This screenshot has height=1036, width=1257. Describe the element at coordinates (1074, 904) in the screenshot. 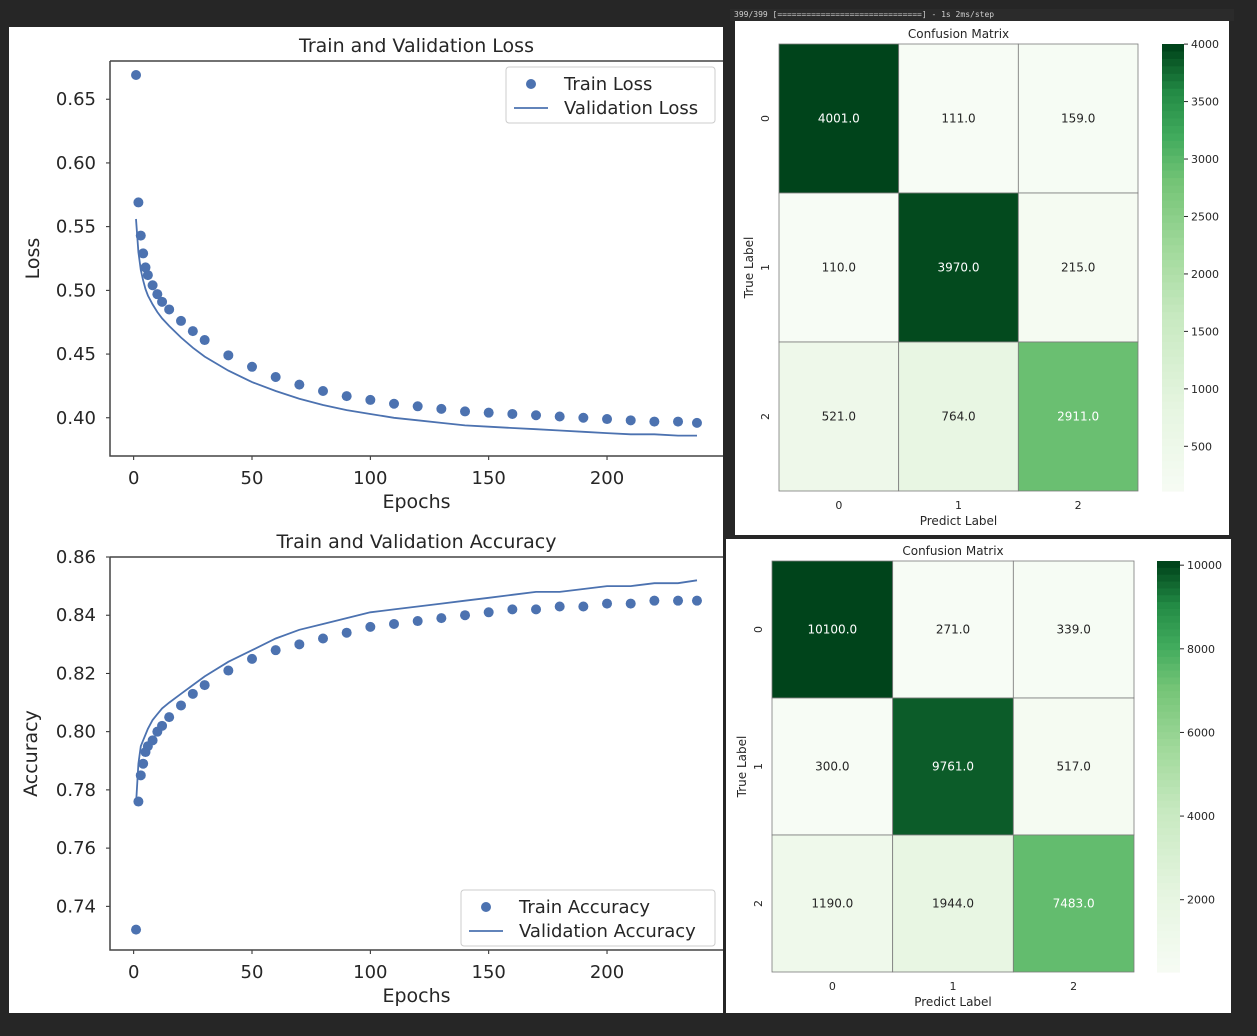

I see `cell-value-label: 7483.0` at that location.